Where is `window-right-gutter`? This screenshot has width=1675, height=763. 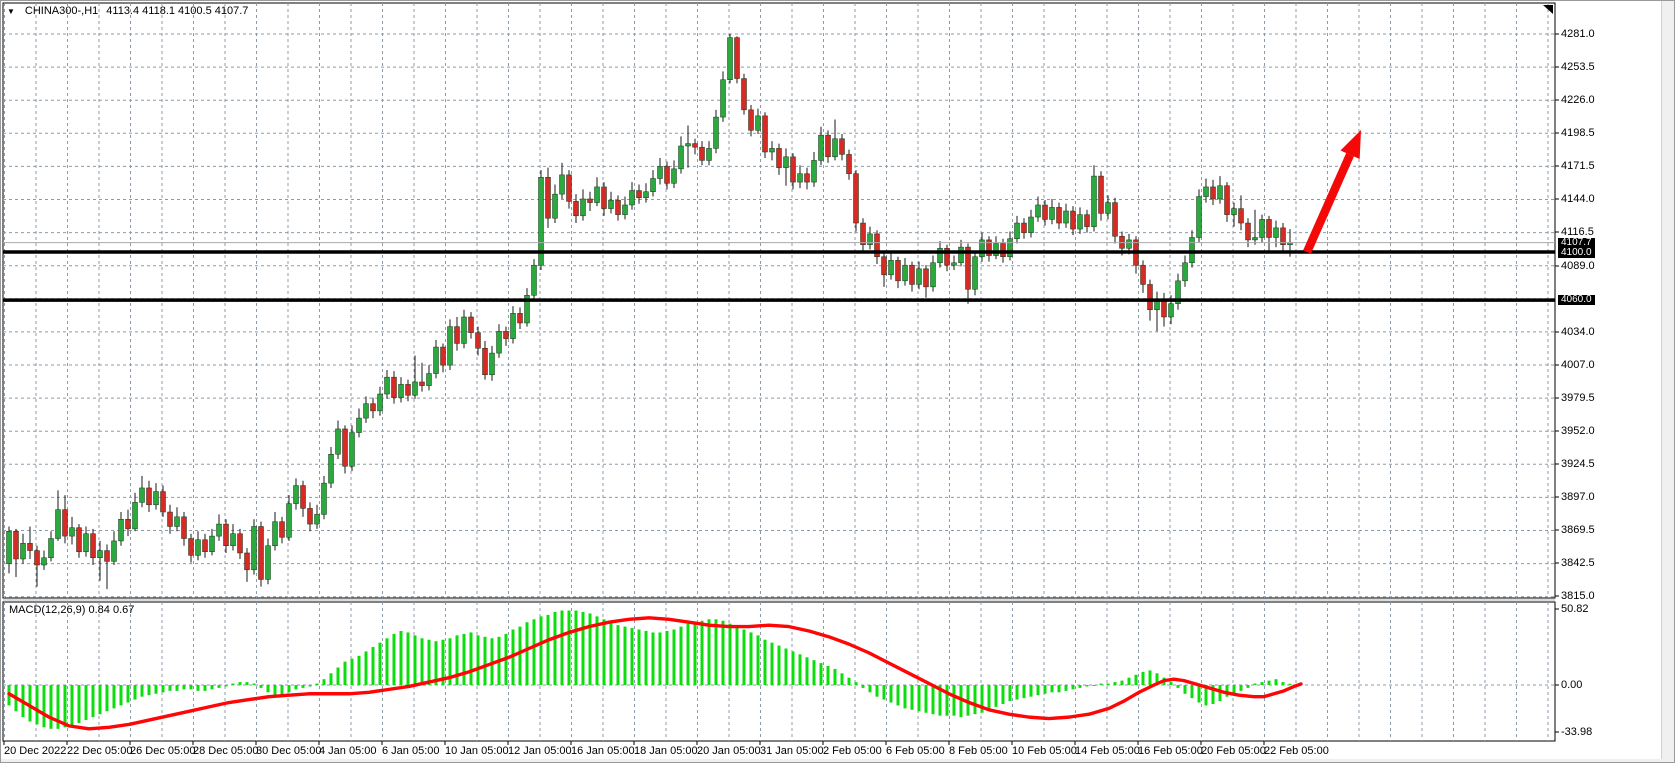
window-right-gutter is located at coordinates (1667, 381).